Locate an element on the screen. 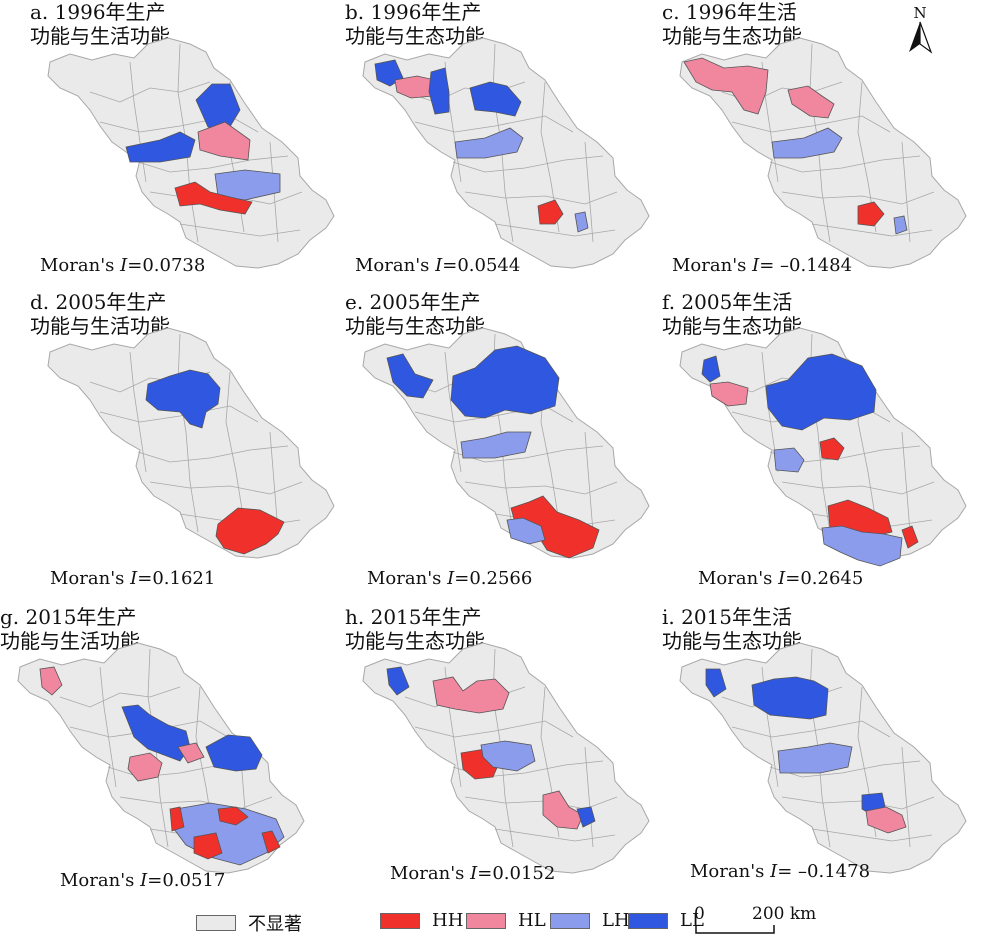 This screenshot has height=941, width=1000. panel-title: b. 1996年生产 功能与生态功能 is located at coordinates (415, 24).